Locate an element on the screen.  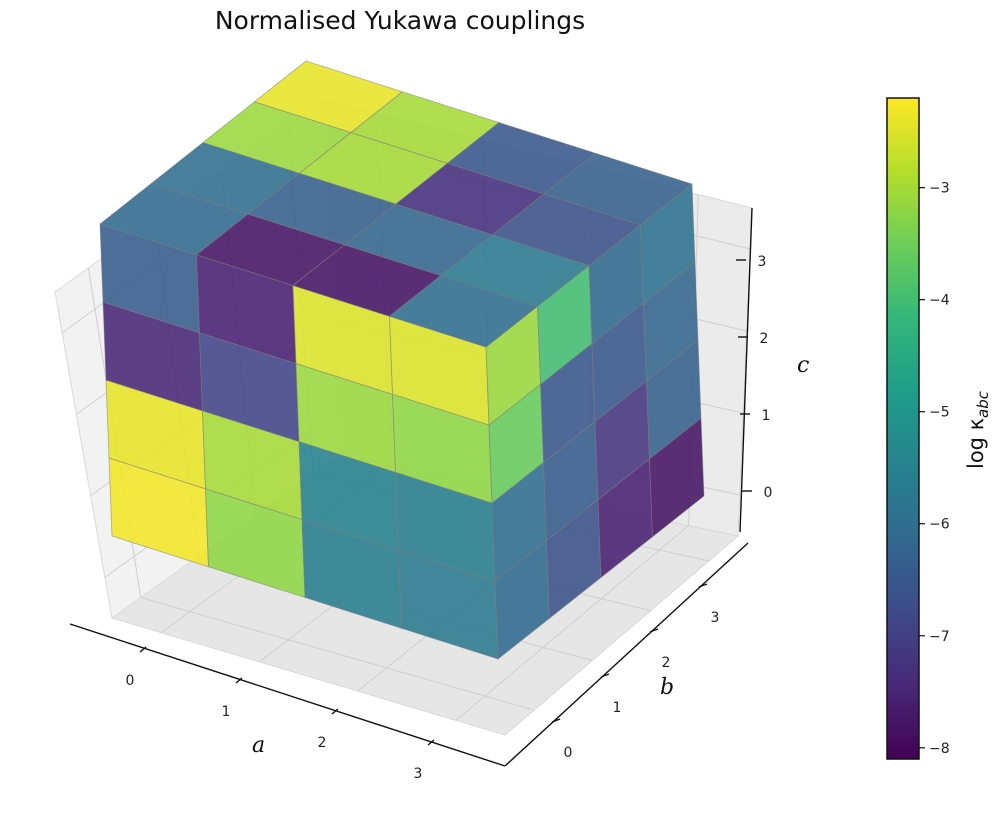
colorbar-tick-label: −8 is located at coordinates (939, 749).